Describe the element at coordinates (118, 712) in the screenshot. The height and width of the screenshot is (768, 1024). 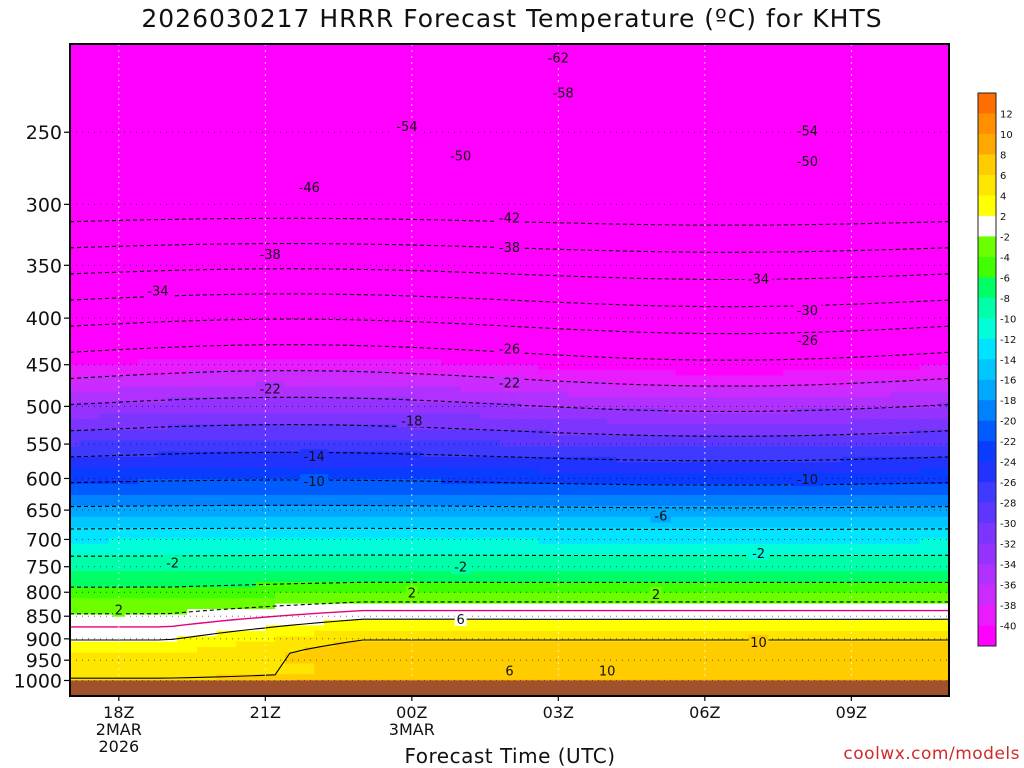
I see `x-tick-label: 18Z` at that location.